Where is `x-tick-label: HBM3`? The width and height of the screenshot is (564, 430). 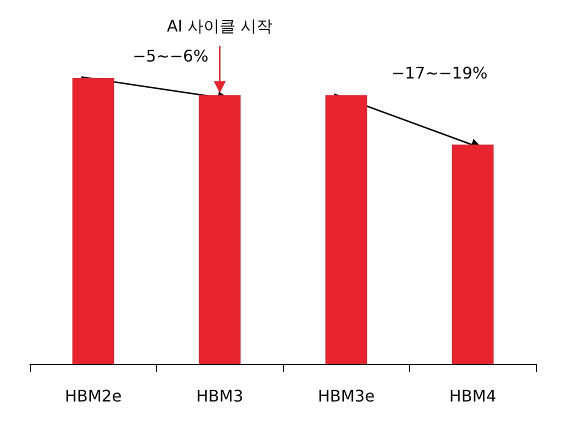
x-tick-label: HBM3 is located at coordinates (220, 396).